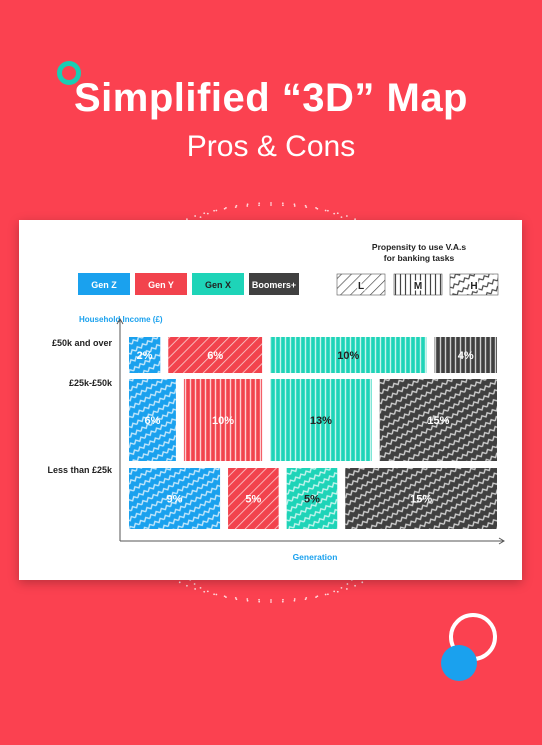 The image size is (542, 745). Describe the element at coordinates (315, 557) in the screenshot. I see `x-axis-label: Generation` at that location.